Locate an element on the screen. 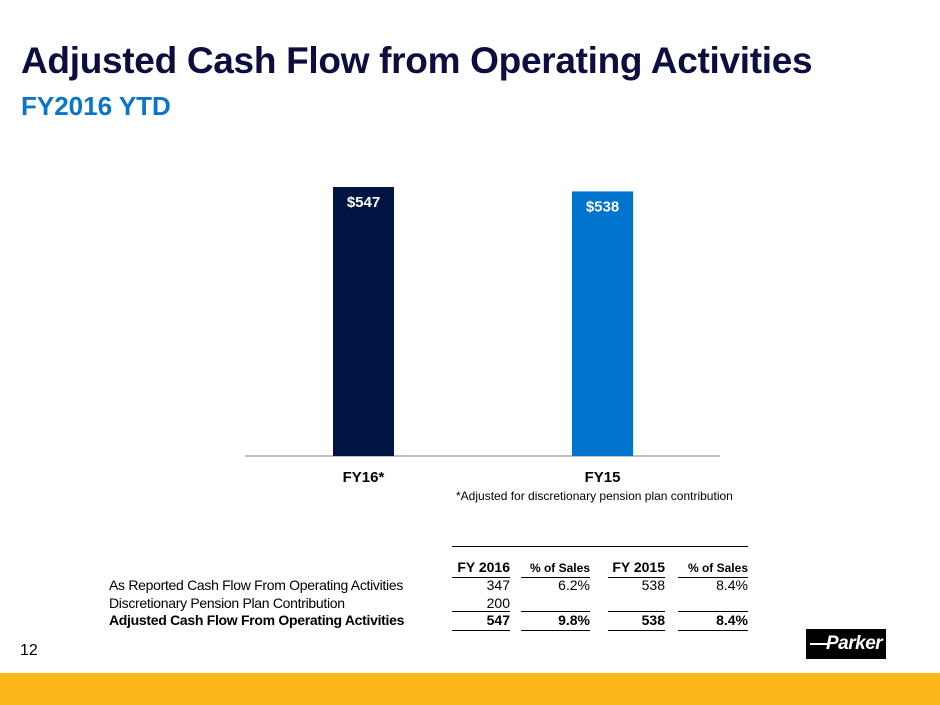 The height and width of the screenshot is (705, 940). row-label: Discretionary Pension Plan Contribution is located at coordinates (227, 603).